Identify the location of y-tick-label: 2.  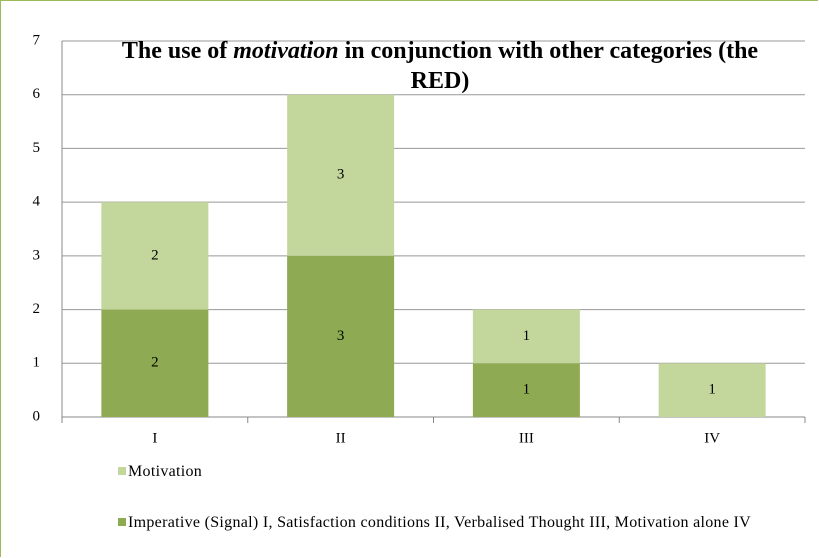
(37, 309).